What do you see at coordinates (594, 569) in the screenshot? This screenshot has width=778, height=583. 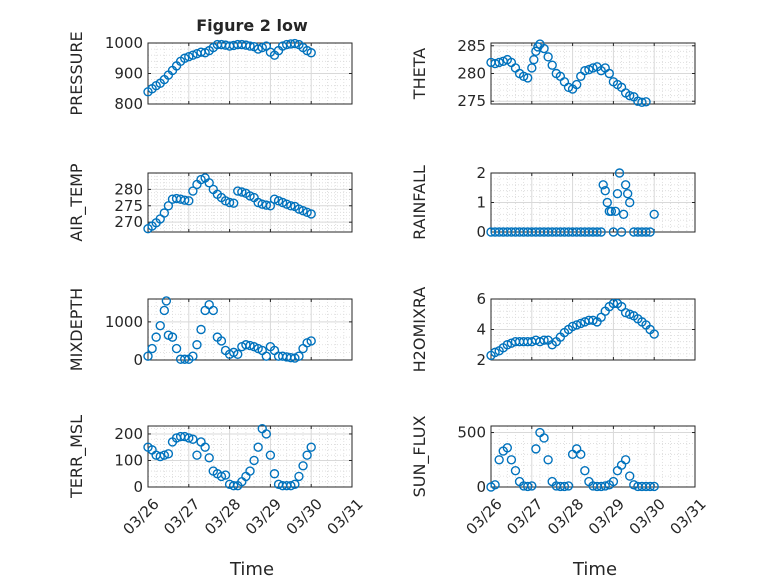 I see `x-axis-label-right: Time` at bounding box center [594, 569].